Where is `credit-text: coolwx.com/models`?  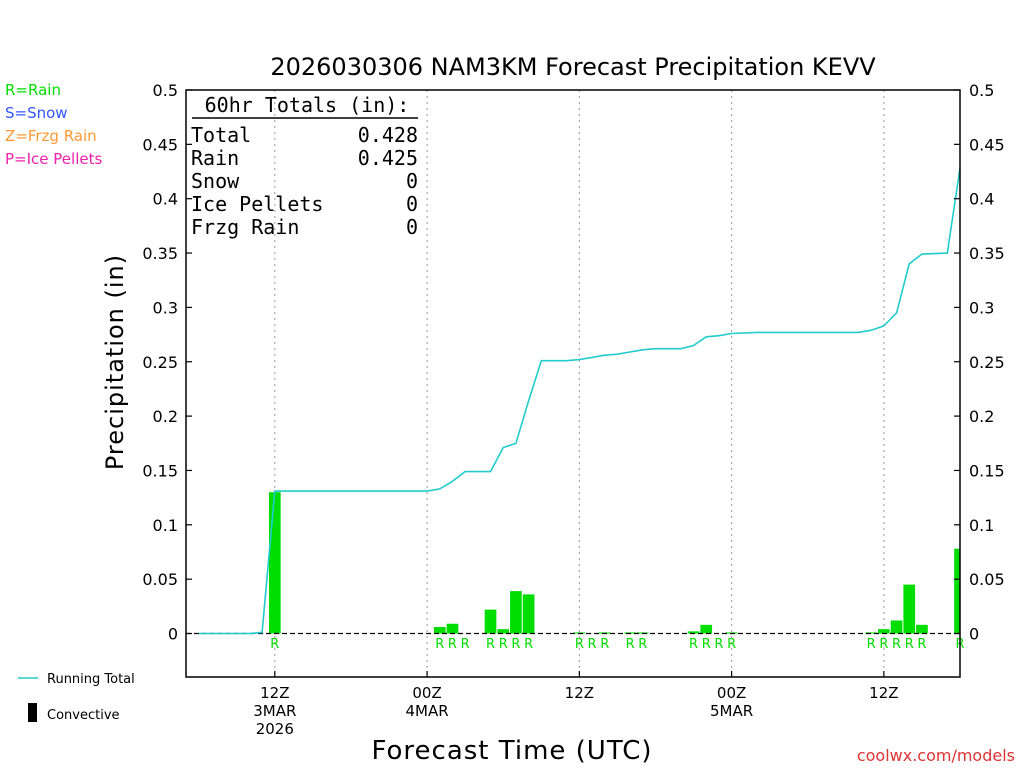
credit-text: coolwx.com/models is located at coordinates (936, 755).